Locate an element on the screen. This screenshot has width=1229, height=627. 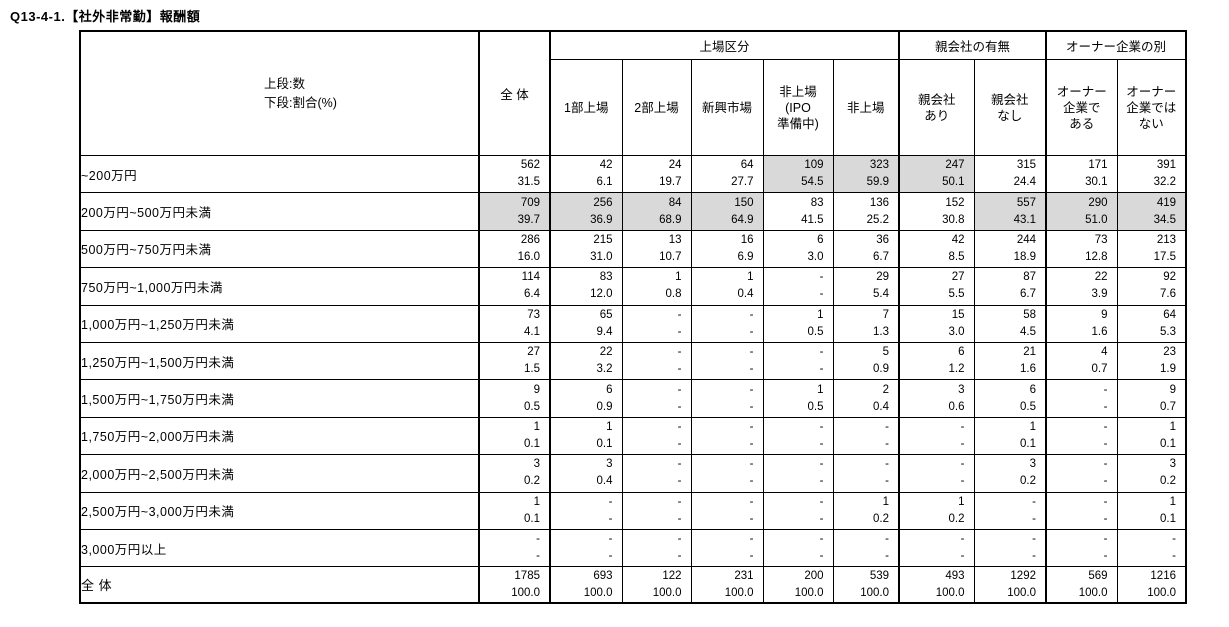
cell-percent: 6.7 is located at coordinates (1028, 294).